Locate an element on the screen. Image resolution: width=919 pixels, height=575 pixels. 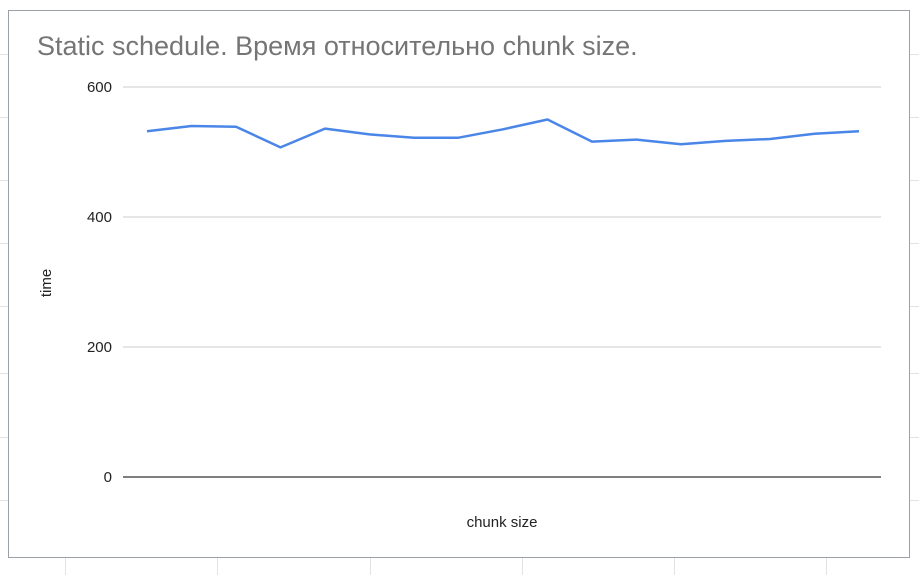
series-layer is located at coordinates (503, 133).